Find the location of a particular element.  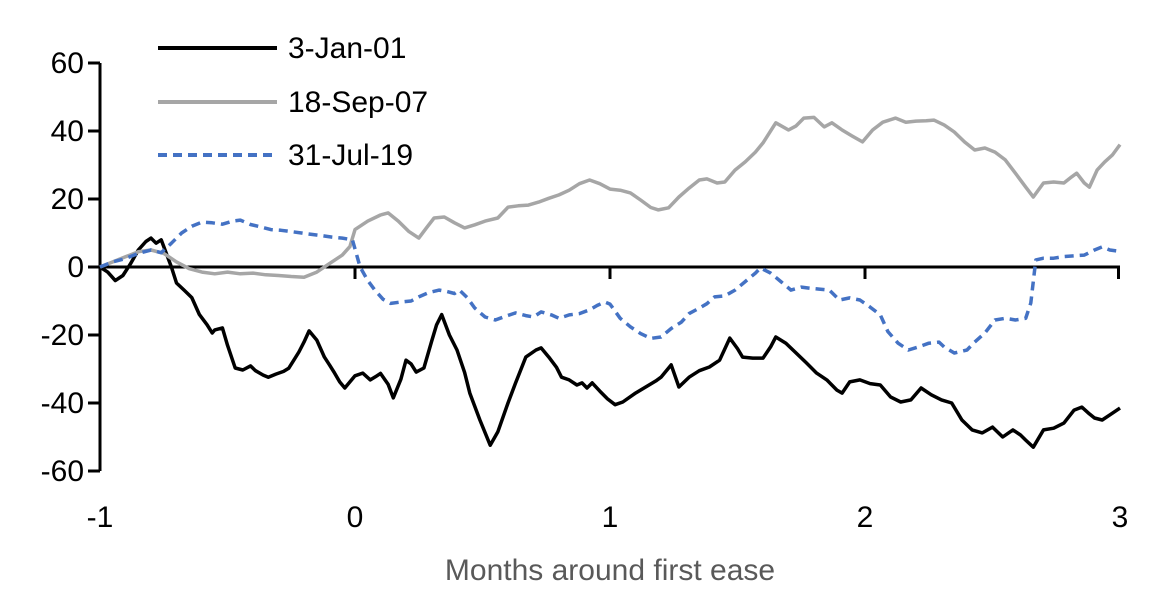

x-axis-tick-labels: -1 0 1 2 3 is located at coordinates (608, 517).